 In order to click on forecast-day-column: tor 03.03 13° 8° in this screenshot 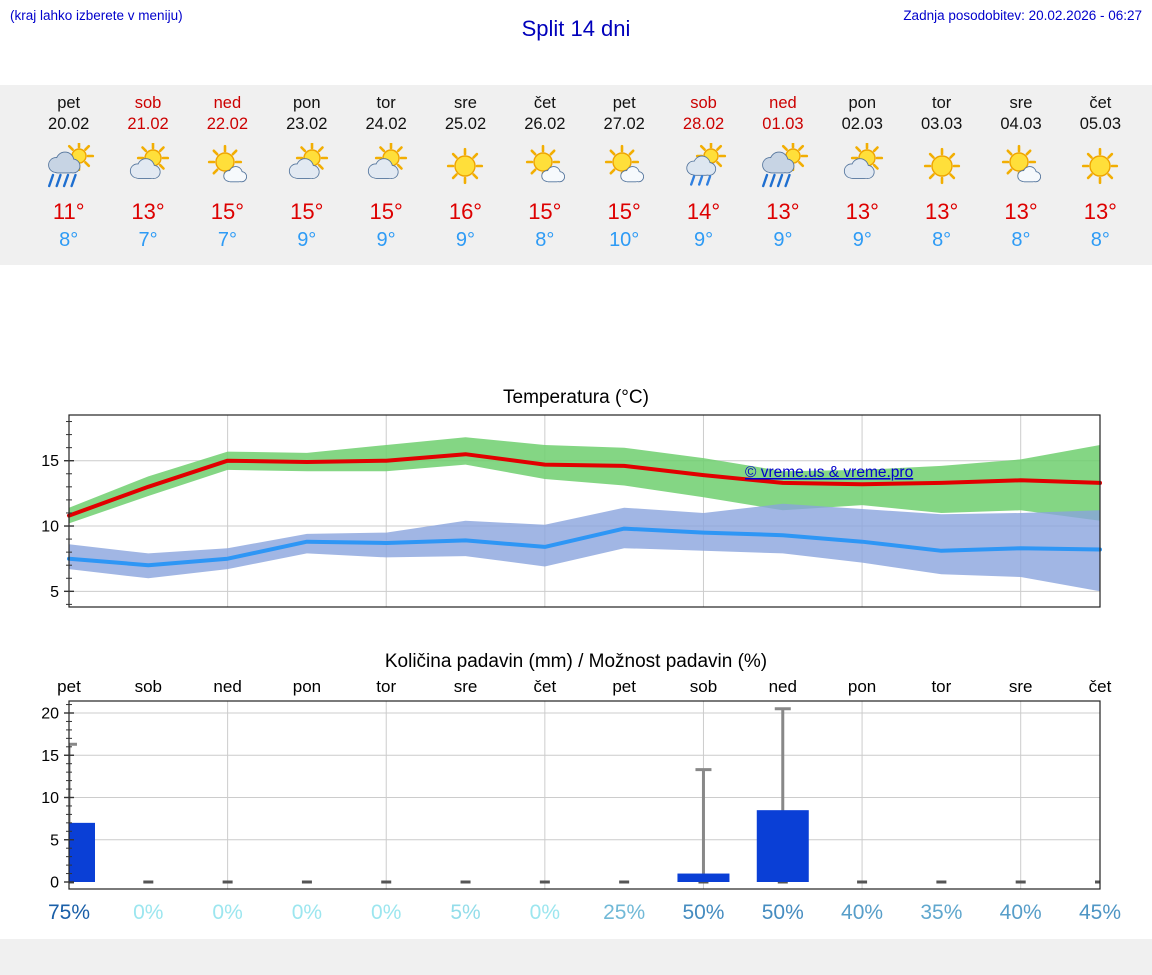, I will do `click(941, 179)`.